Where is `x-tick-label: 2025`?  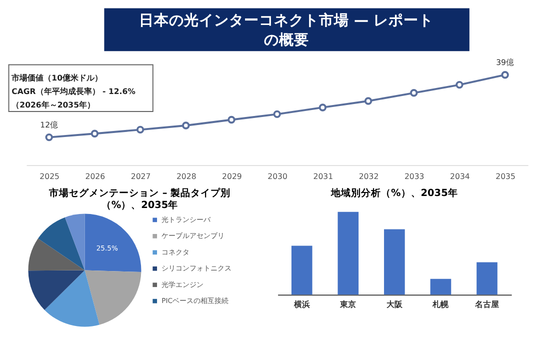
x-tick-label: 2025 is located at coordinates (50, 177).